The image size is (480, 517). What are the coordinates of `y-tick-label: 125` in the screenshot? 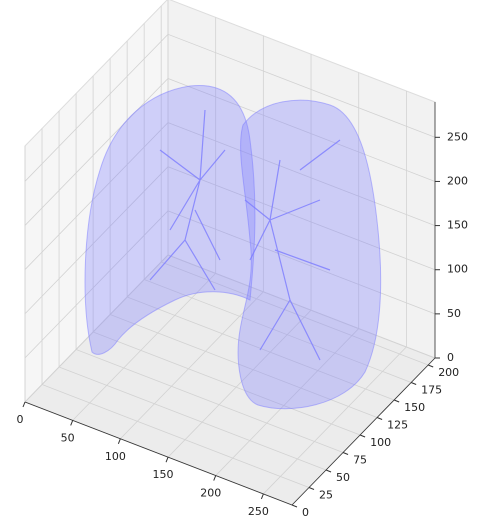 It's located at (397, 425).